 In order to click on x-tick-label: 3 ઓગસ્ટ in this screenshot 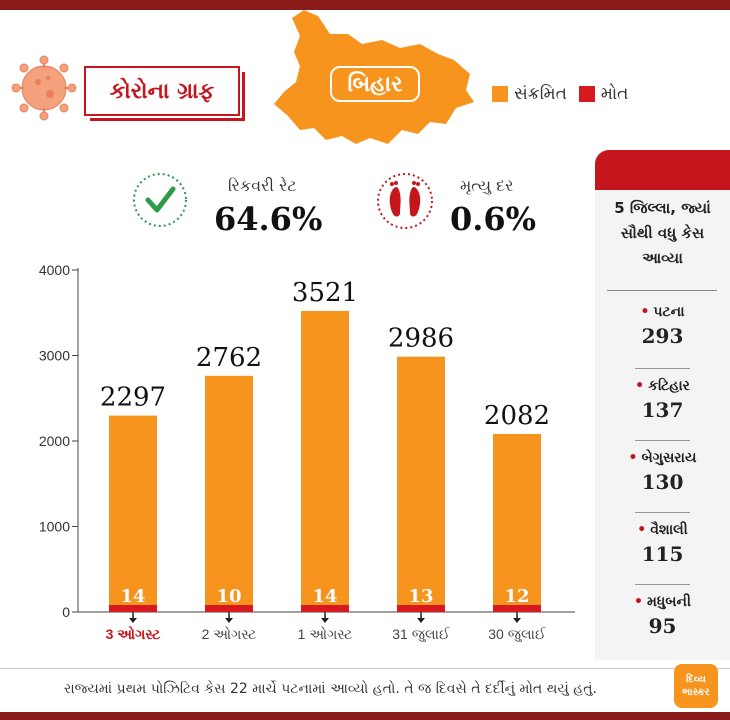, I will do `click(134, 633)`.